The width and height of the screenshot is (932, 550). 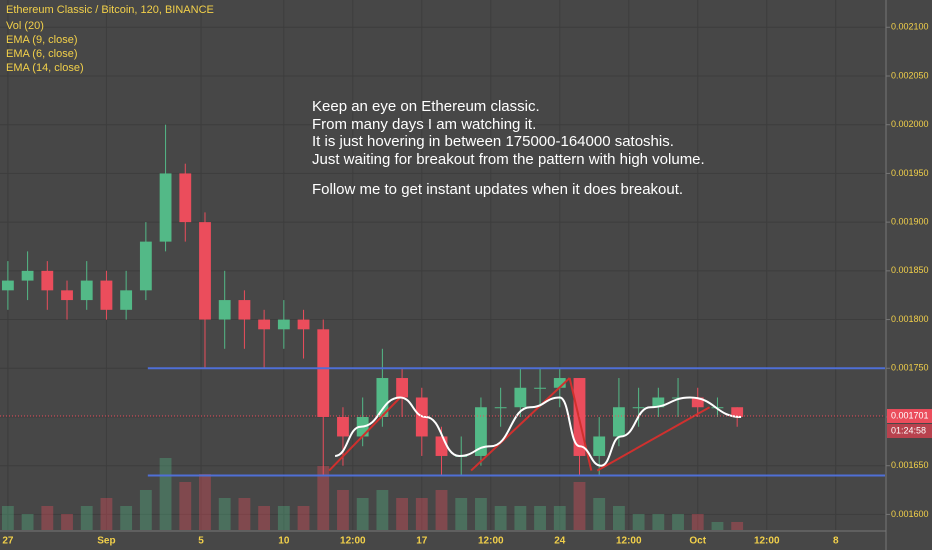 I want to click on y-tick-label: 0.001650, so click(x=910, y=465).